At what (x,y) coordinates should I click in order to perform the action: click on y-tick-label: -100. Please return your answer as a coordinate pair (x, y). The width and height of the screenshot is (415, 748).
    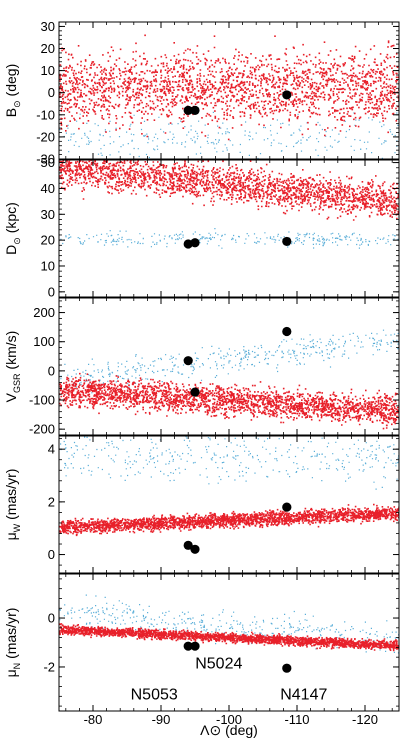
    Looking at the image, I should click on (42, 400).